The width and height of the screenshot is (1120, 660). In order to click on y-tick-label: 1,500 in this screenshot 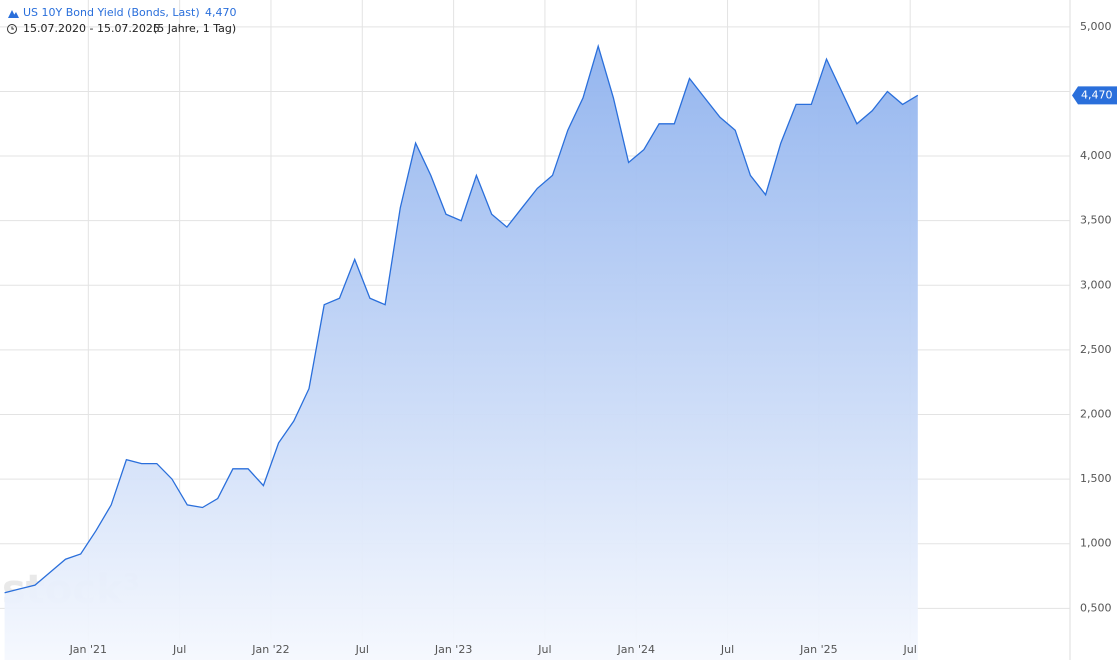, I will do `click(1096, 478)`.